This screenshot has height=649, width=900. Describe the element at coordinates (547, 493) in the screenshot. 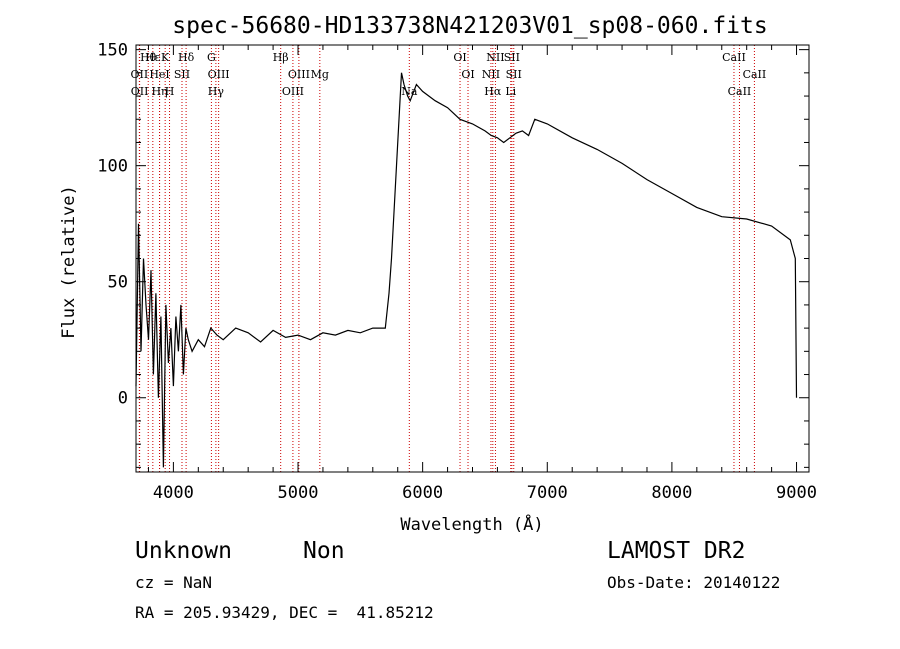

I see `x-tick-label: 7000` at that location.